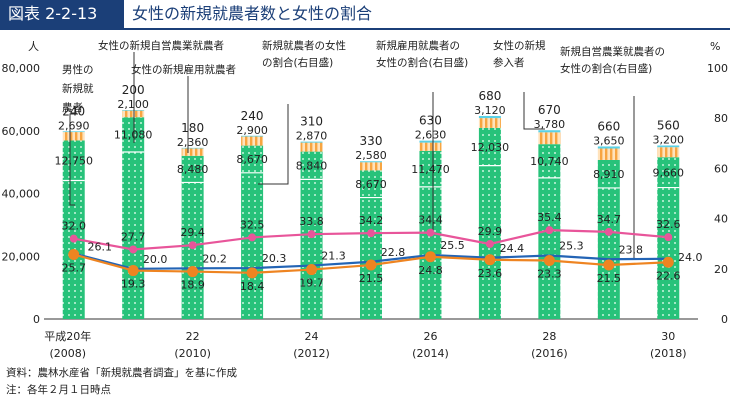 The height and width of the screenshot is (403, 730). What do you see at coordinates (214, 258) in the screenshot?
I see `blue-line-label: 20.2` at bounding box center [214, 258].